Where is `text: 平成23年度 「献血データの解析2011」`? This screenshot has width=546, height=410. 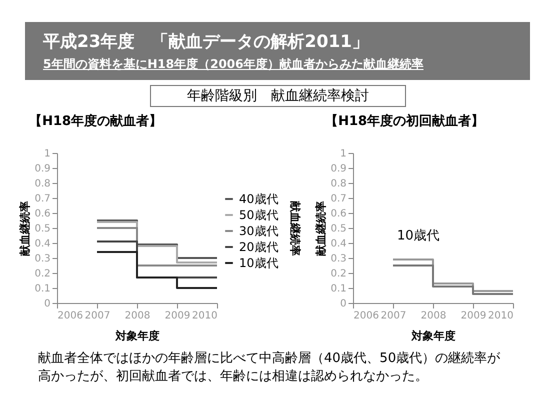
text: 平成23年度 「献血データの解析2011」 is located at coordinates (206, 42).